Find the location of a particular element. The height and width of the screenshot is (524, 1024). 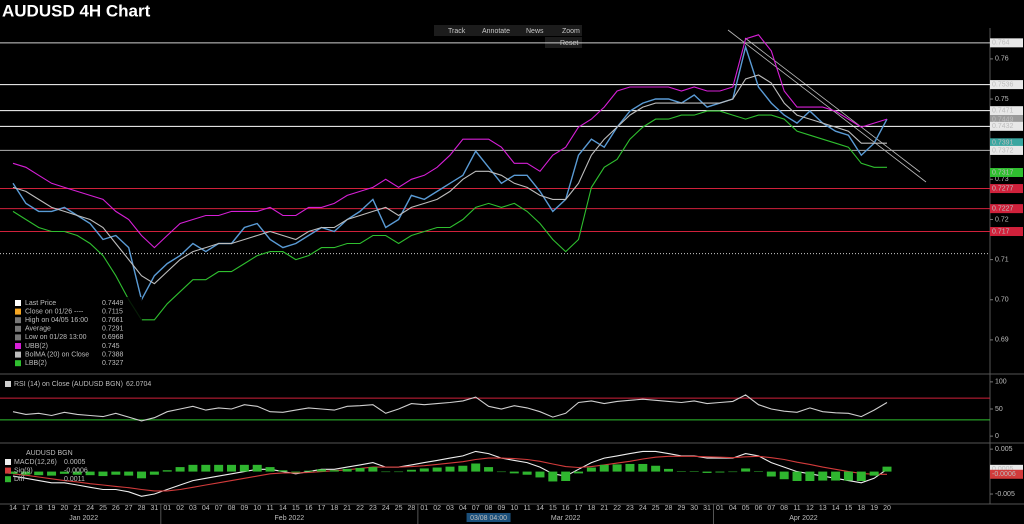

x-tick-label: 01 is located at coordinates (167, 508).